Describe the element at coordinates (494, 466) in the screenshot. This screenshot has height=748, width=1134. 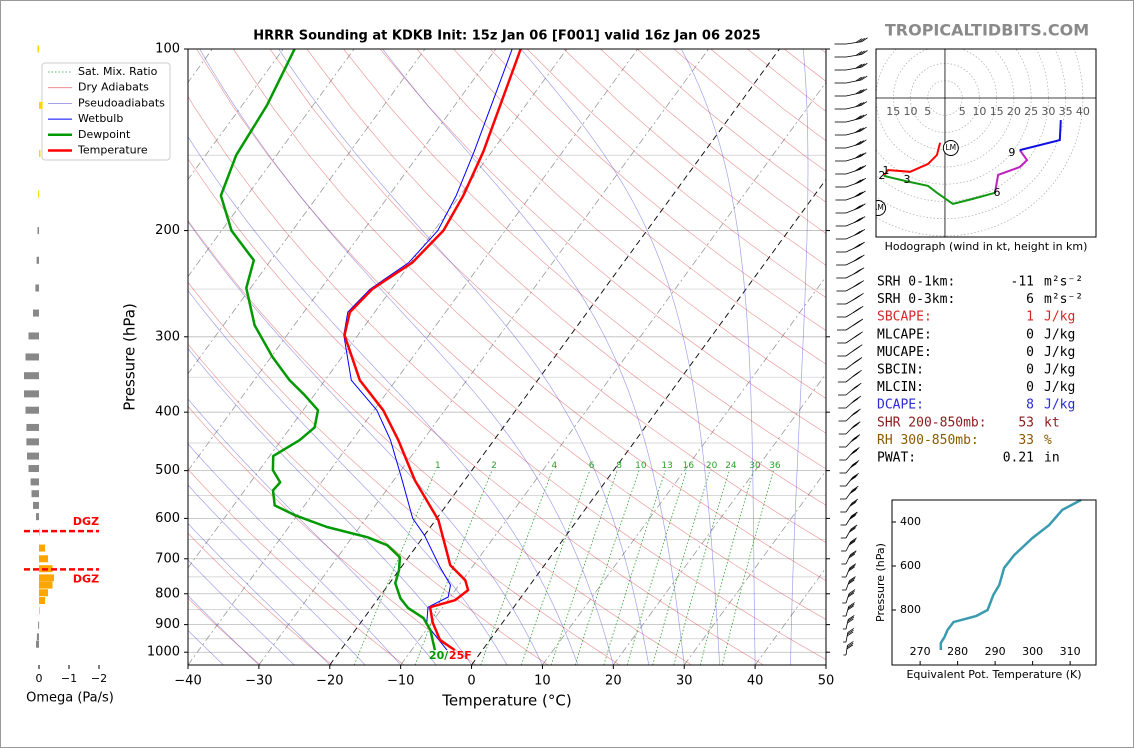
I see `mixing-ratio-label: 2` at that location.